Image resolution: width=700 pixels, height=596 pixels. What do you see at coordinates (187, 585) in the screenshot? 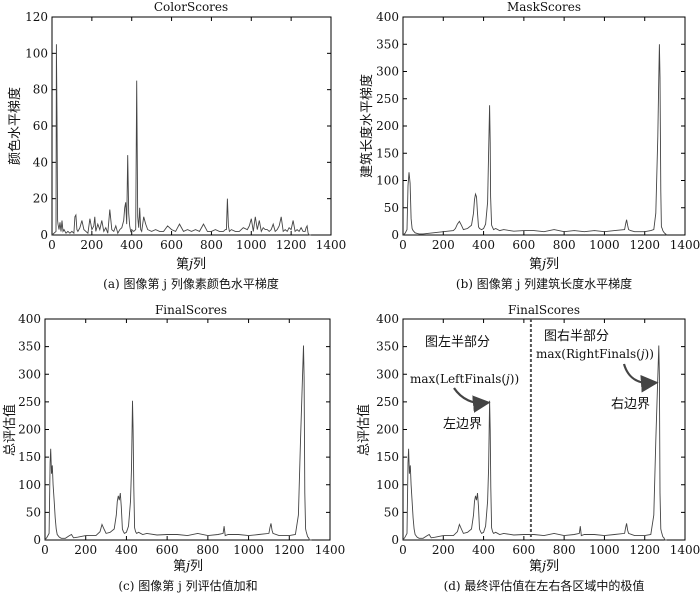
I see `panel-c-caption: (c) 图像第 j 列评估值加和` at bounding box center [187, 585].